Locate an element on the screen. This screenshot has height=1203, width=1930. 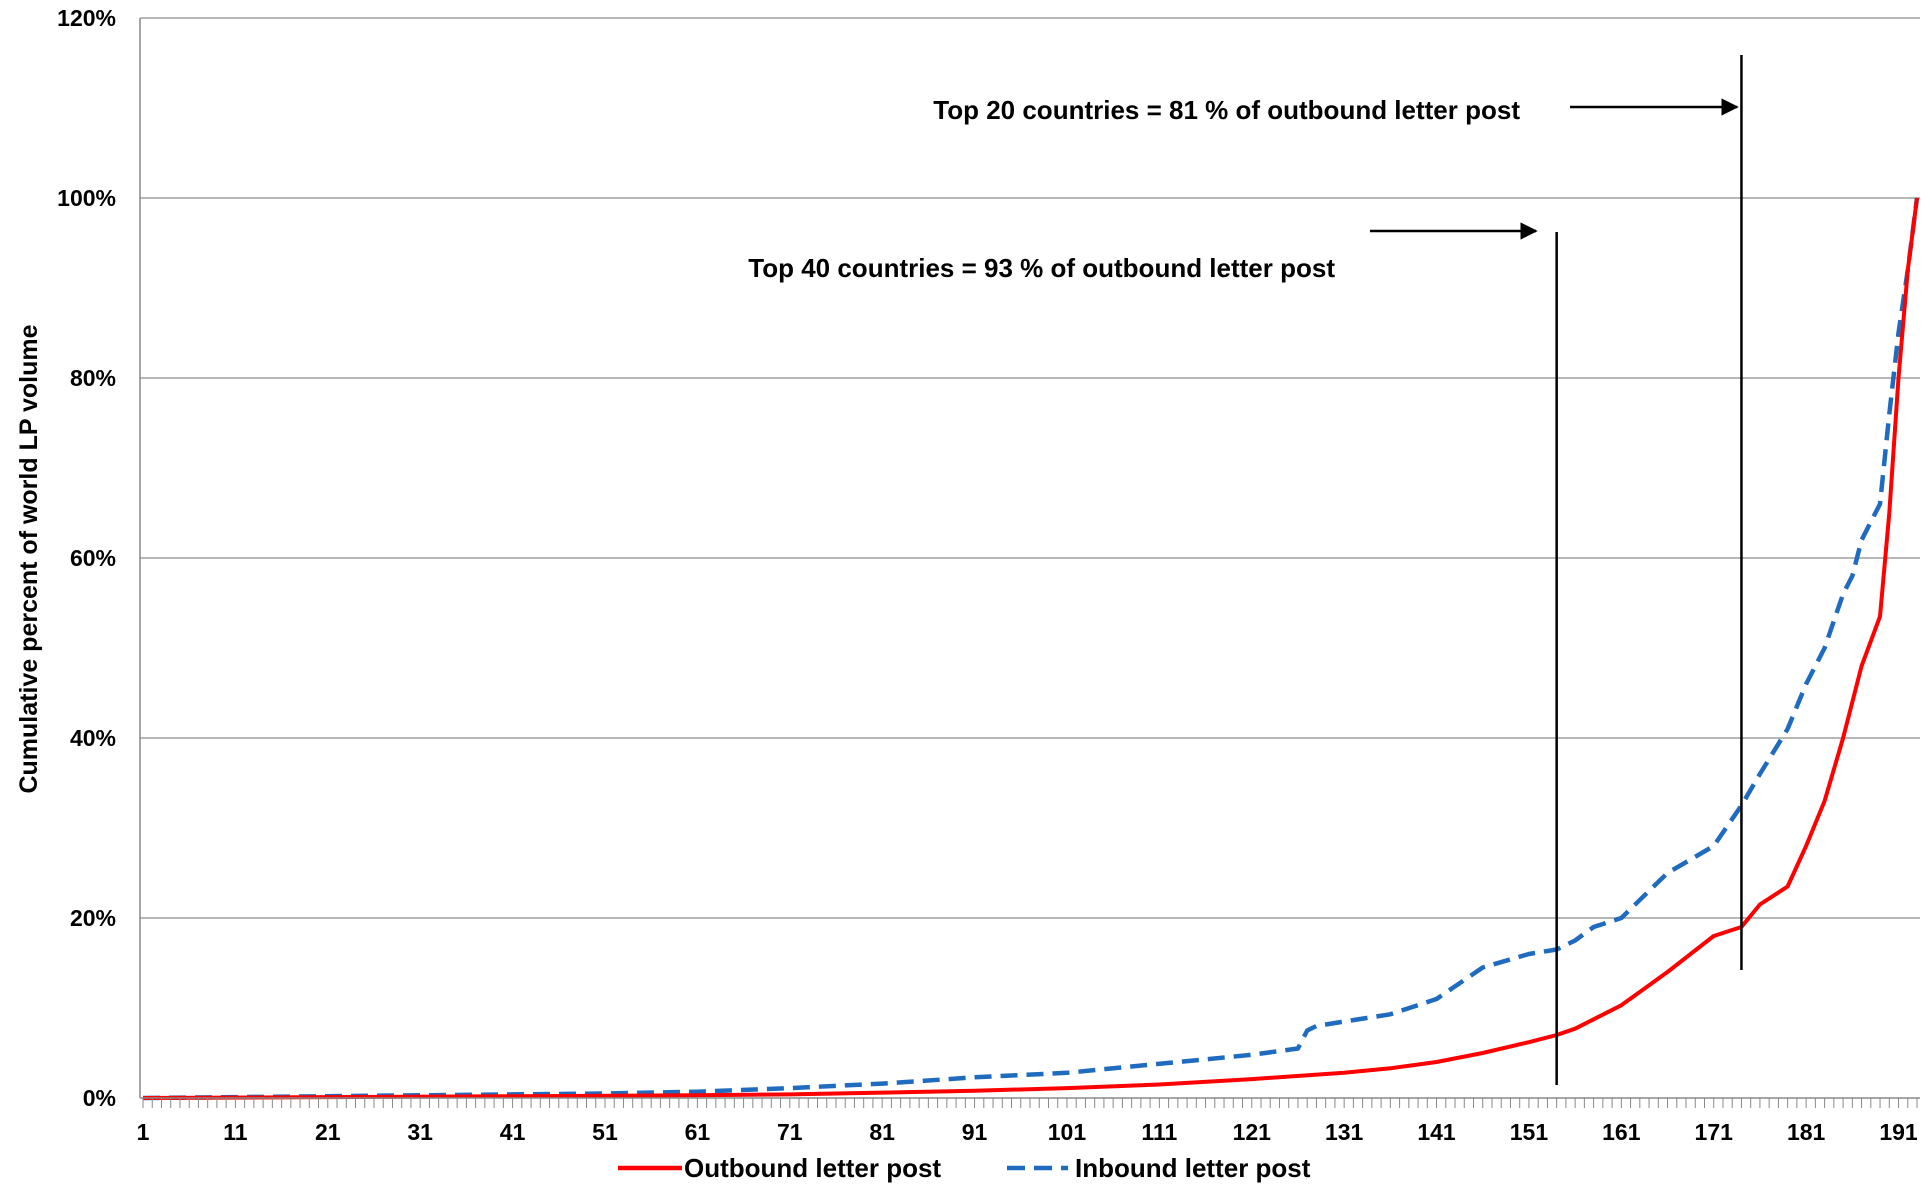
x-tick-label: 141 is located at coordinates (1436, 1132).